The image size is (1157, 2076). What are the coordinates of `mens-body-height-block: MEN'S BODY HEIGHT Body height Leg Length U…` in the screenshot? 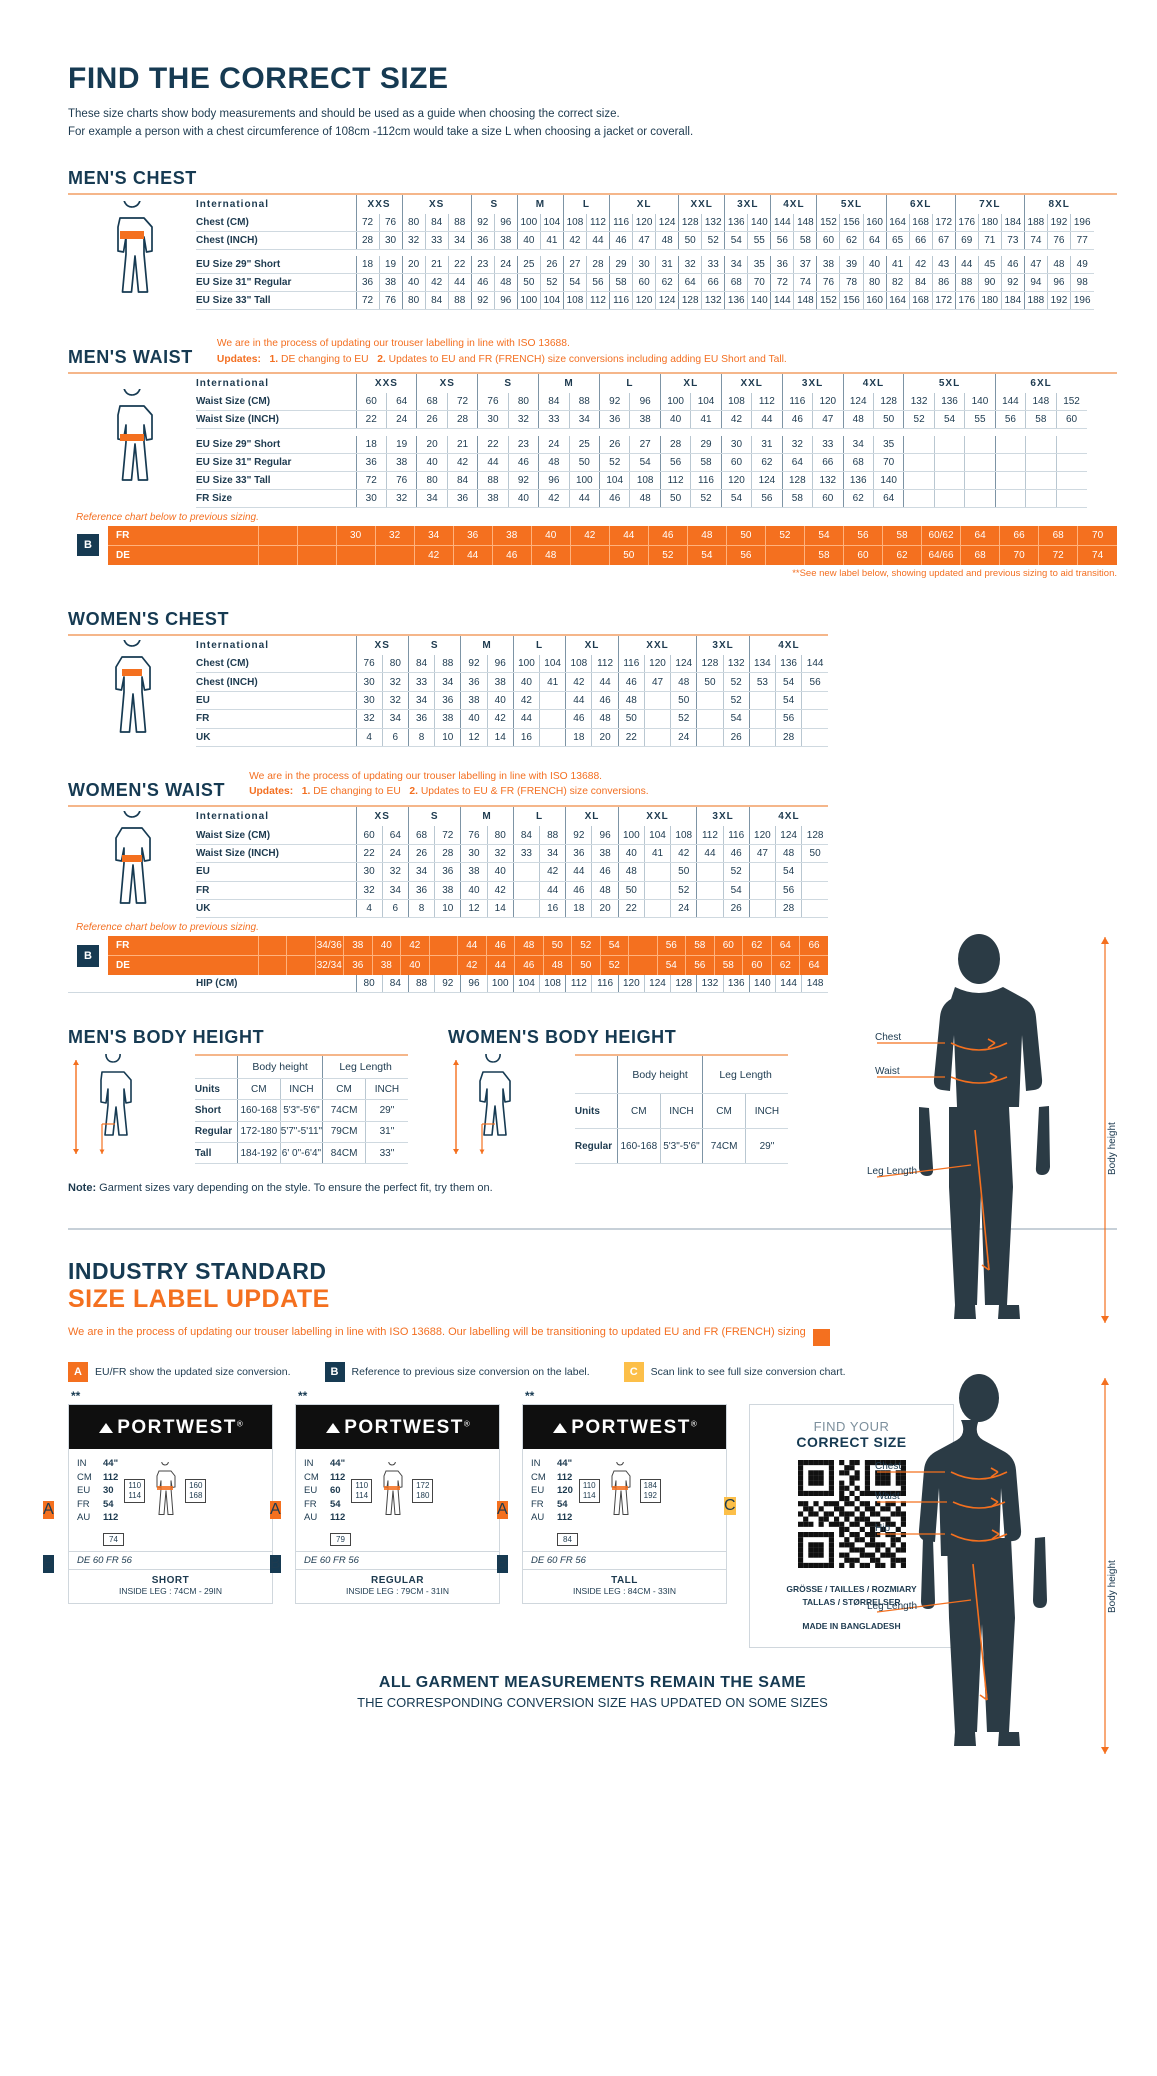 It's located at (238, 1096).